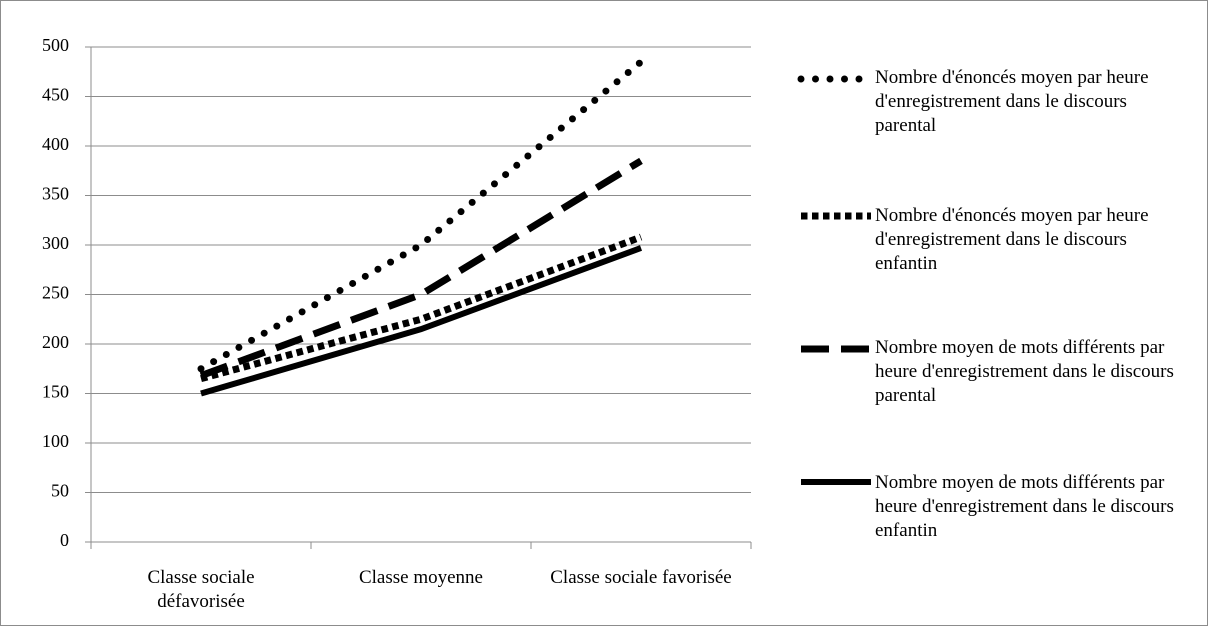  Describe the element at coordinates (201, 589) in the screenshot. I see `x-tick-label: Classe sociale défavorisée` at that location.